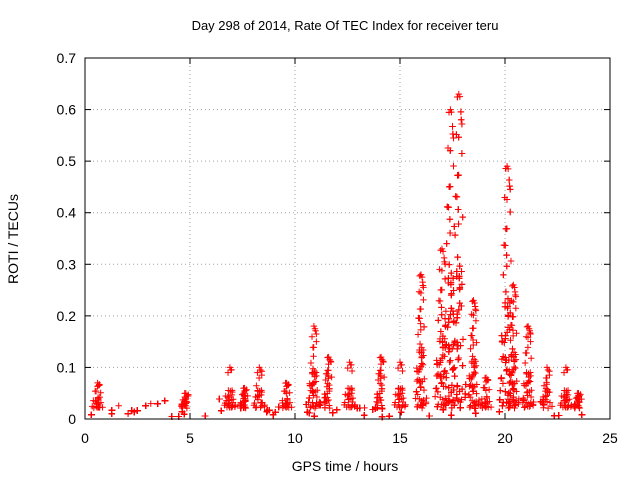  I want to click on x-tick-label: 10, so click(295, 438).